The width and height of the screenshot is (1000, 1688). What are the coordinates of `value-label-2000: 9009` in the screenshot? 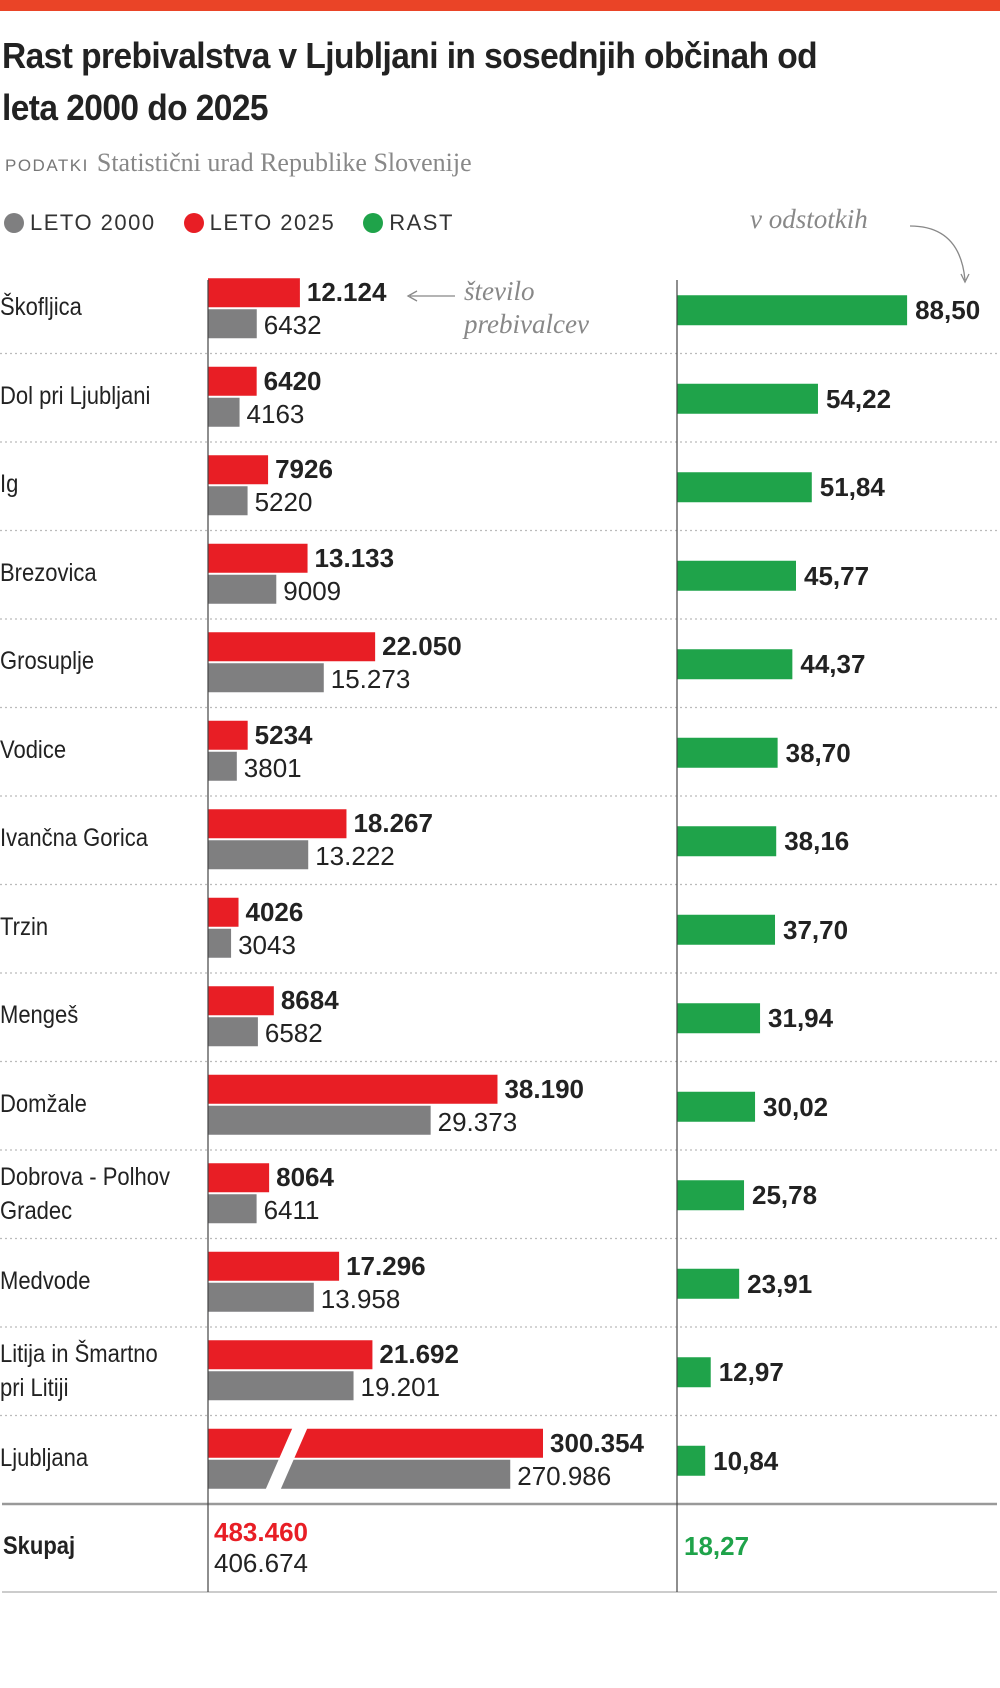 It's located at (312, 590).